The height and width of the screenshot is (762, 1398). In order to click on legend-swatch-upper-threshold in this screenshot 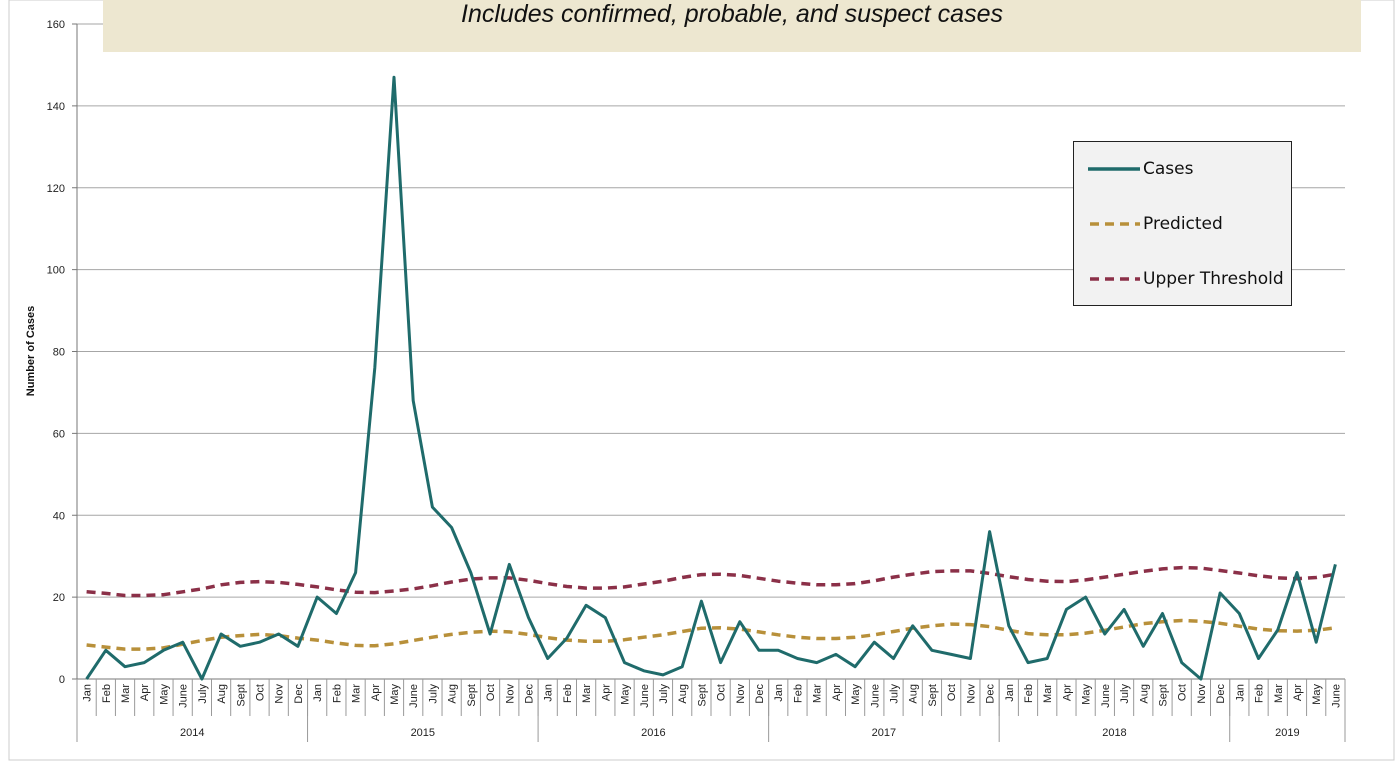, I will do `click(1115, 279)`.